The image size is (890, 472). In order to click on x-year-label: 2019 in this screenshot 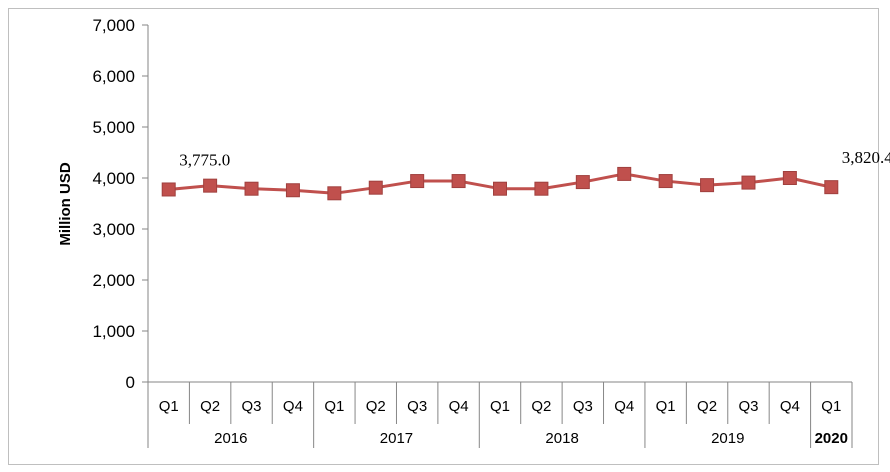, I will do `click(727, 438)`.